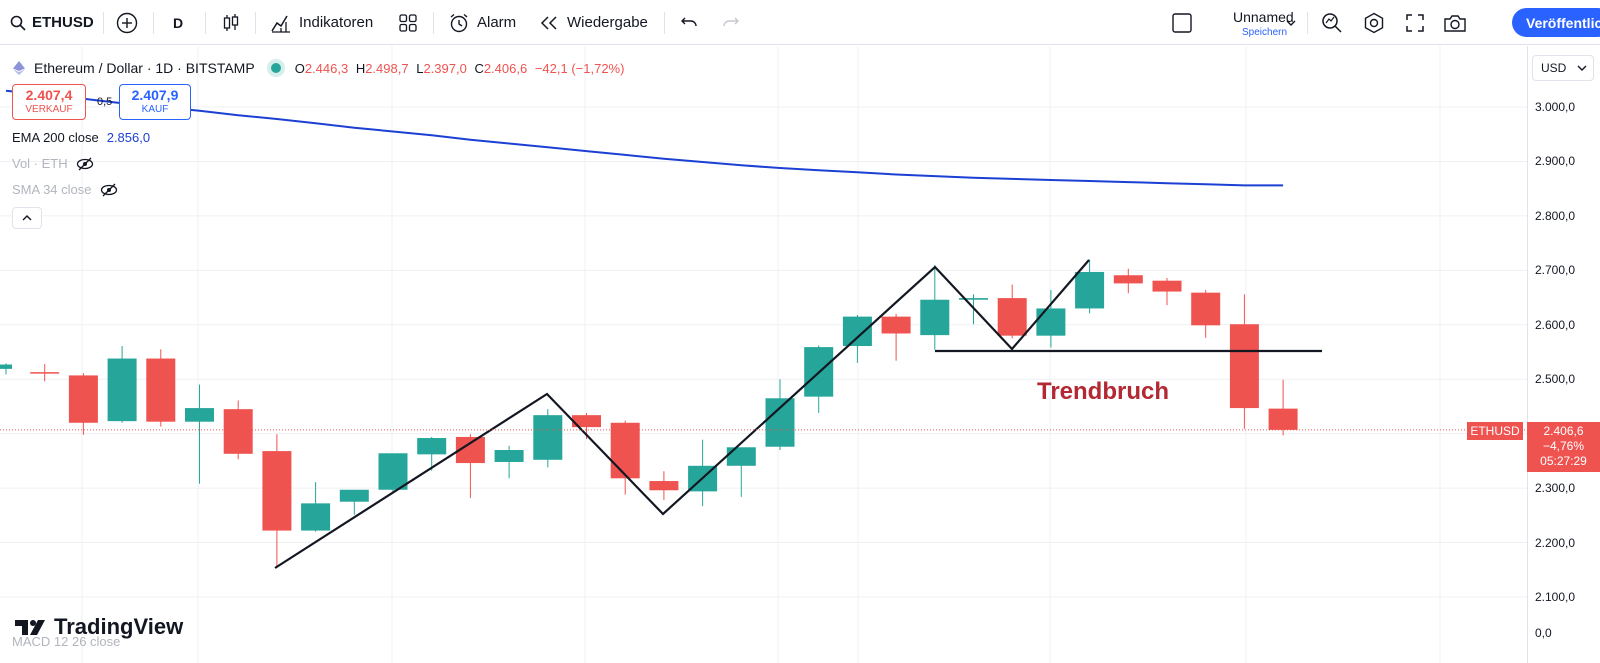 This screenshot has width=1600, height=663. I want to click on open-value: 2.446,3, so click(326, 68).